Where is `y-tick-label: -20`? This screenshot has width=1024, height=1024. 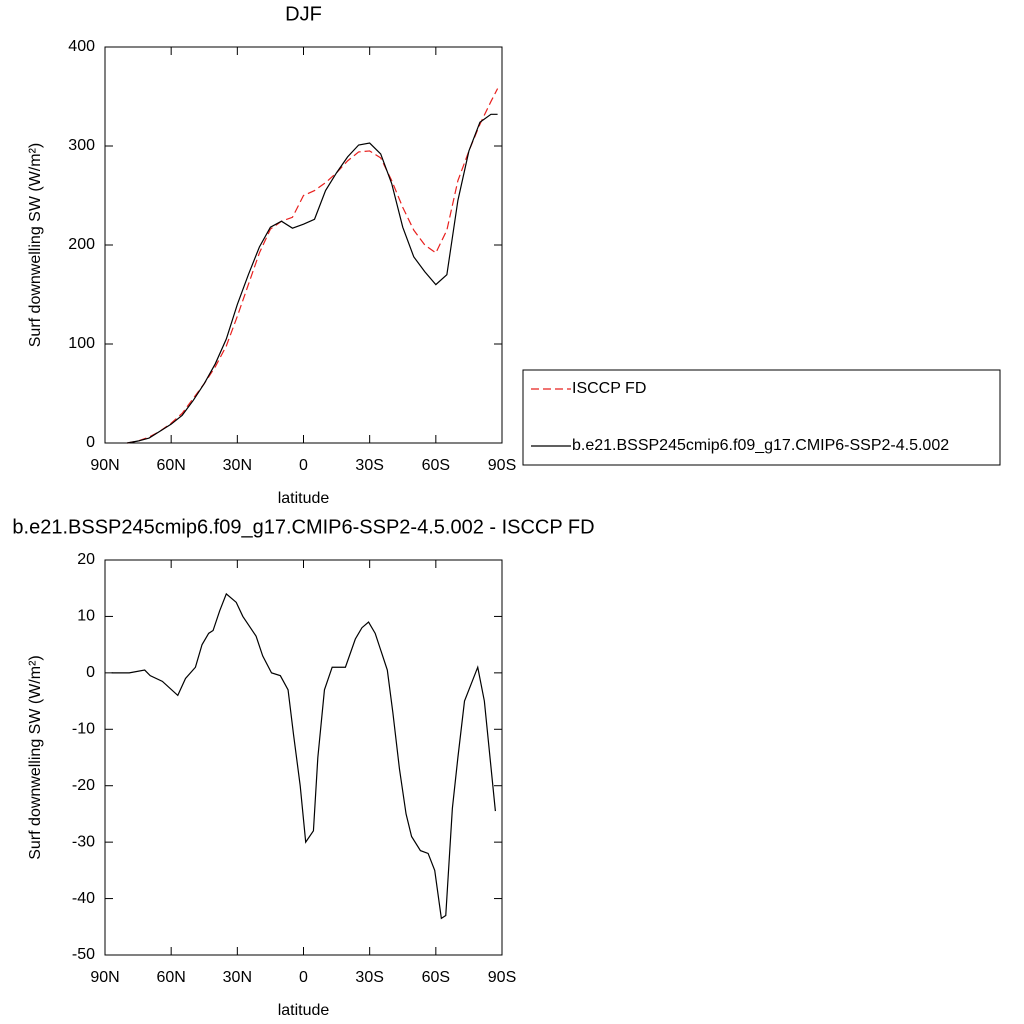 y-tick-label: -20 is located at coordinates (83, 785).